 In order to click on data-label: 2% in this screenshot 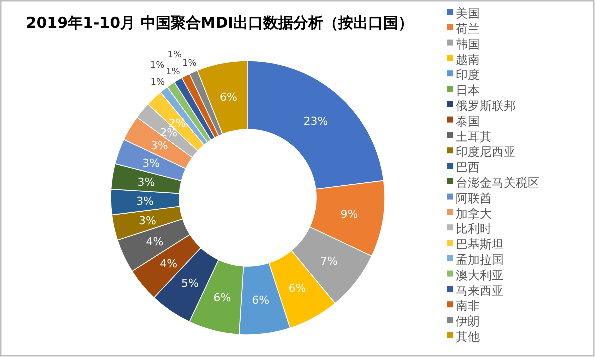, I will do `click(169, 133)`.